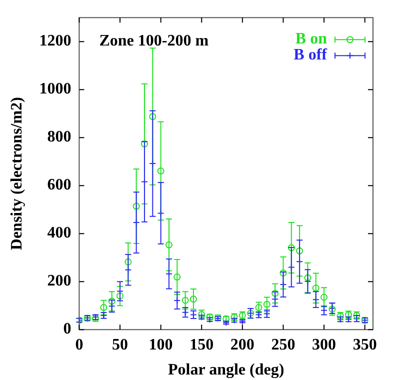  Describe the element at coordinates (160, 345) in the screenshot. I see `x-tick-label: 100` at that location.